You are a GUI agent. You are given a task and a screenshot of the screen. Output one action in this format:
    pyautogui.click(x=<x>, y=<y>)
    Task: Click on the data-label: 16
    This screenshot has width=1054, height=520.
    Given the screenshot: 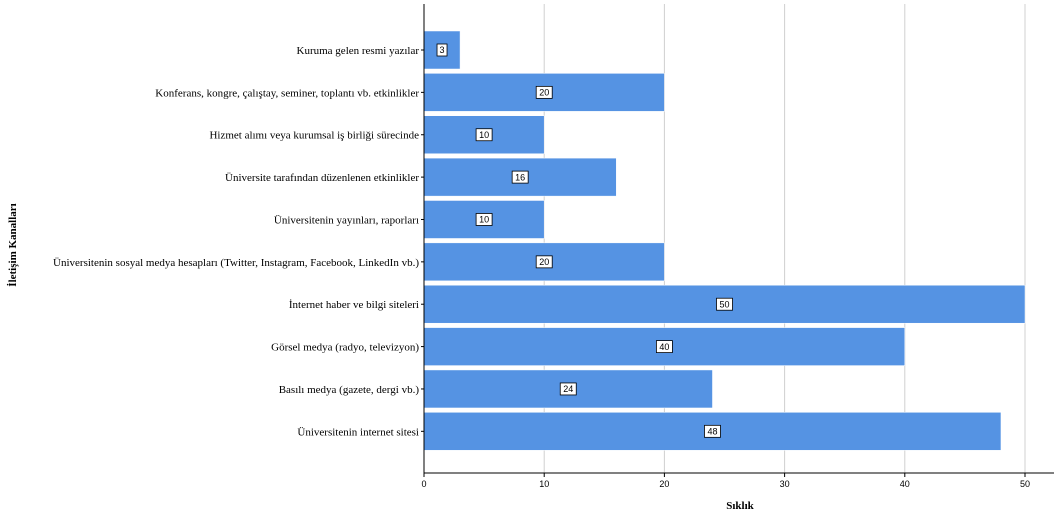 What is the action you would take?
    pyautogui.click(x=520, y=177)
    